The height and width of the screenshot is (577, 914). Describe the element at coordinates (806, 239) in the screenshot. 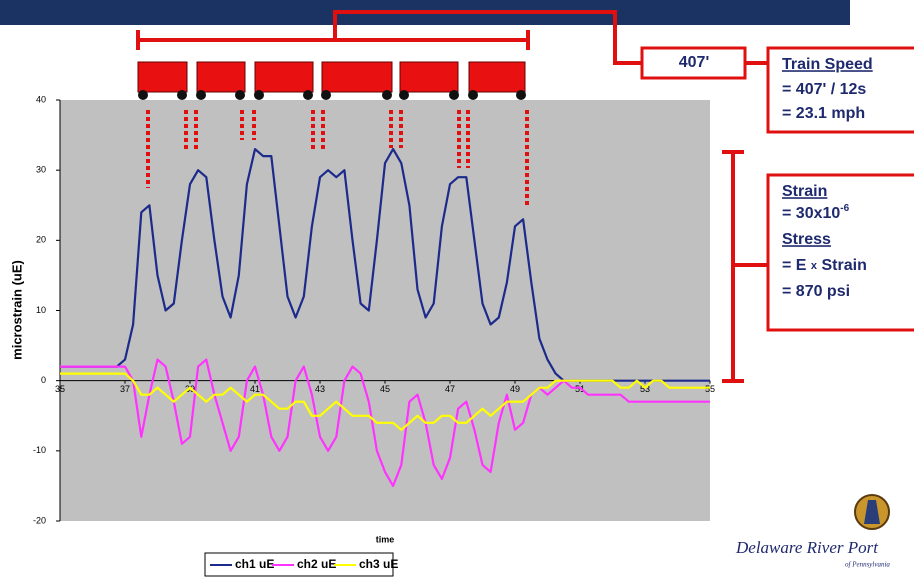

I see `stress-title: Stress` at that location.